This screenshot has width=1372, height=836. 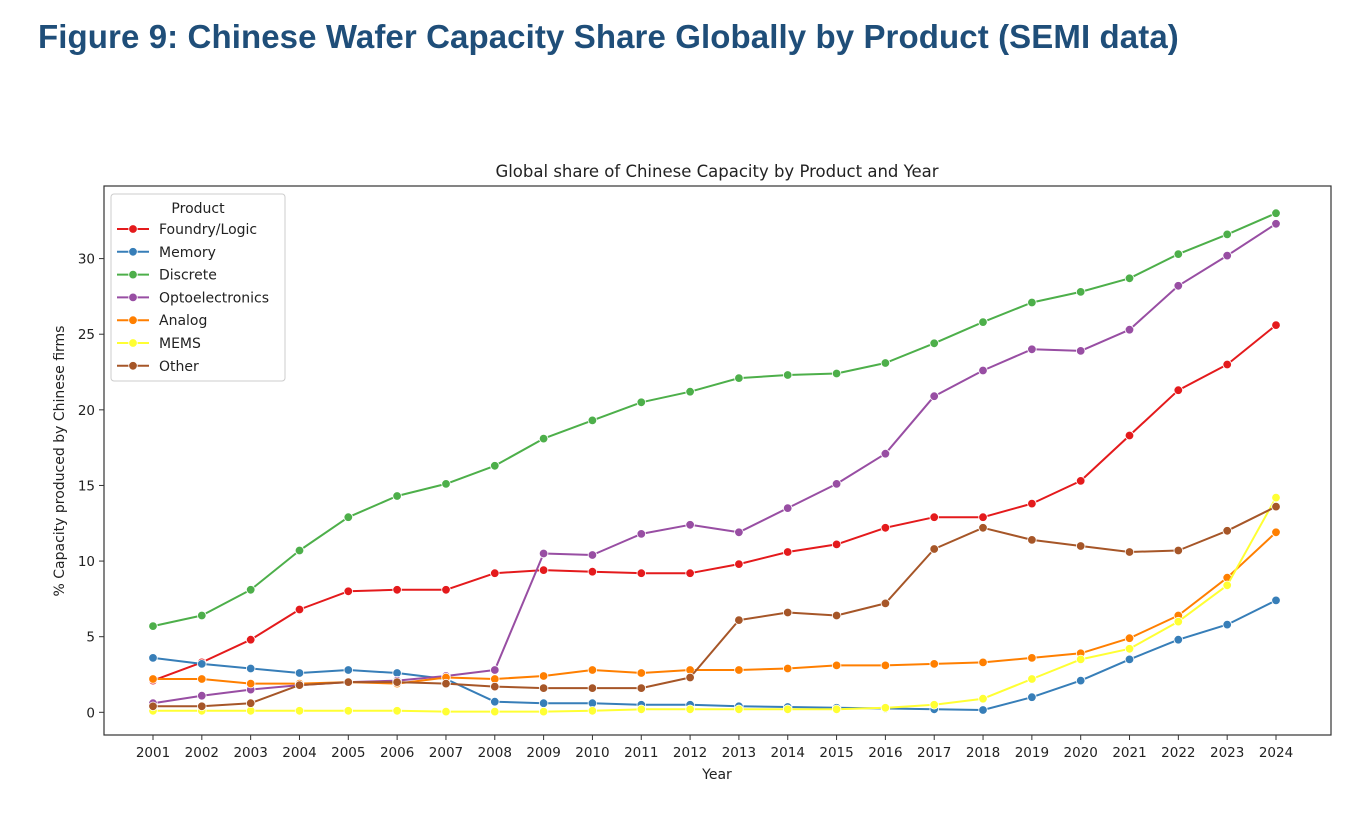 I want to click on x-tick-label: 2012, so click(x=690, y=753).